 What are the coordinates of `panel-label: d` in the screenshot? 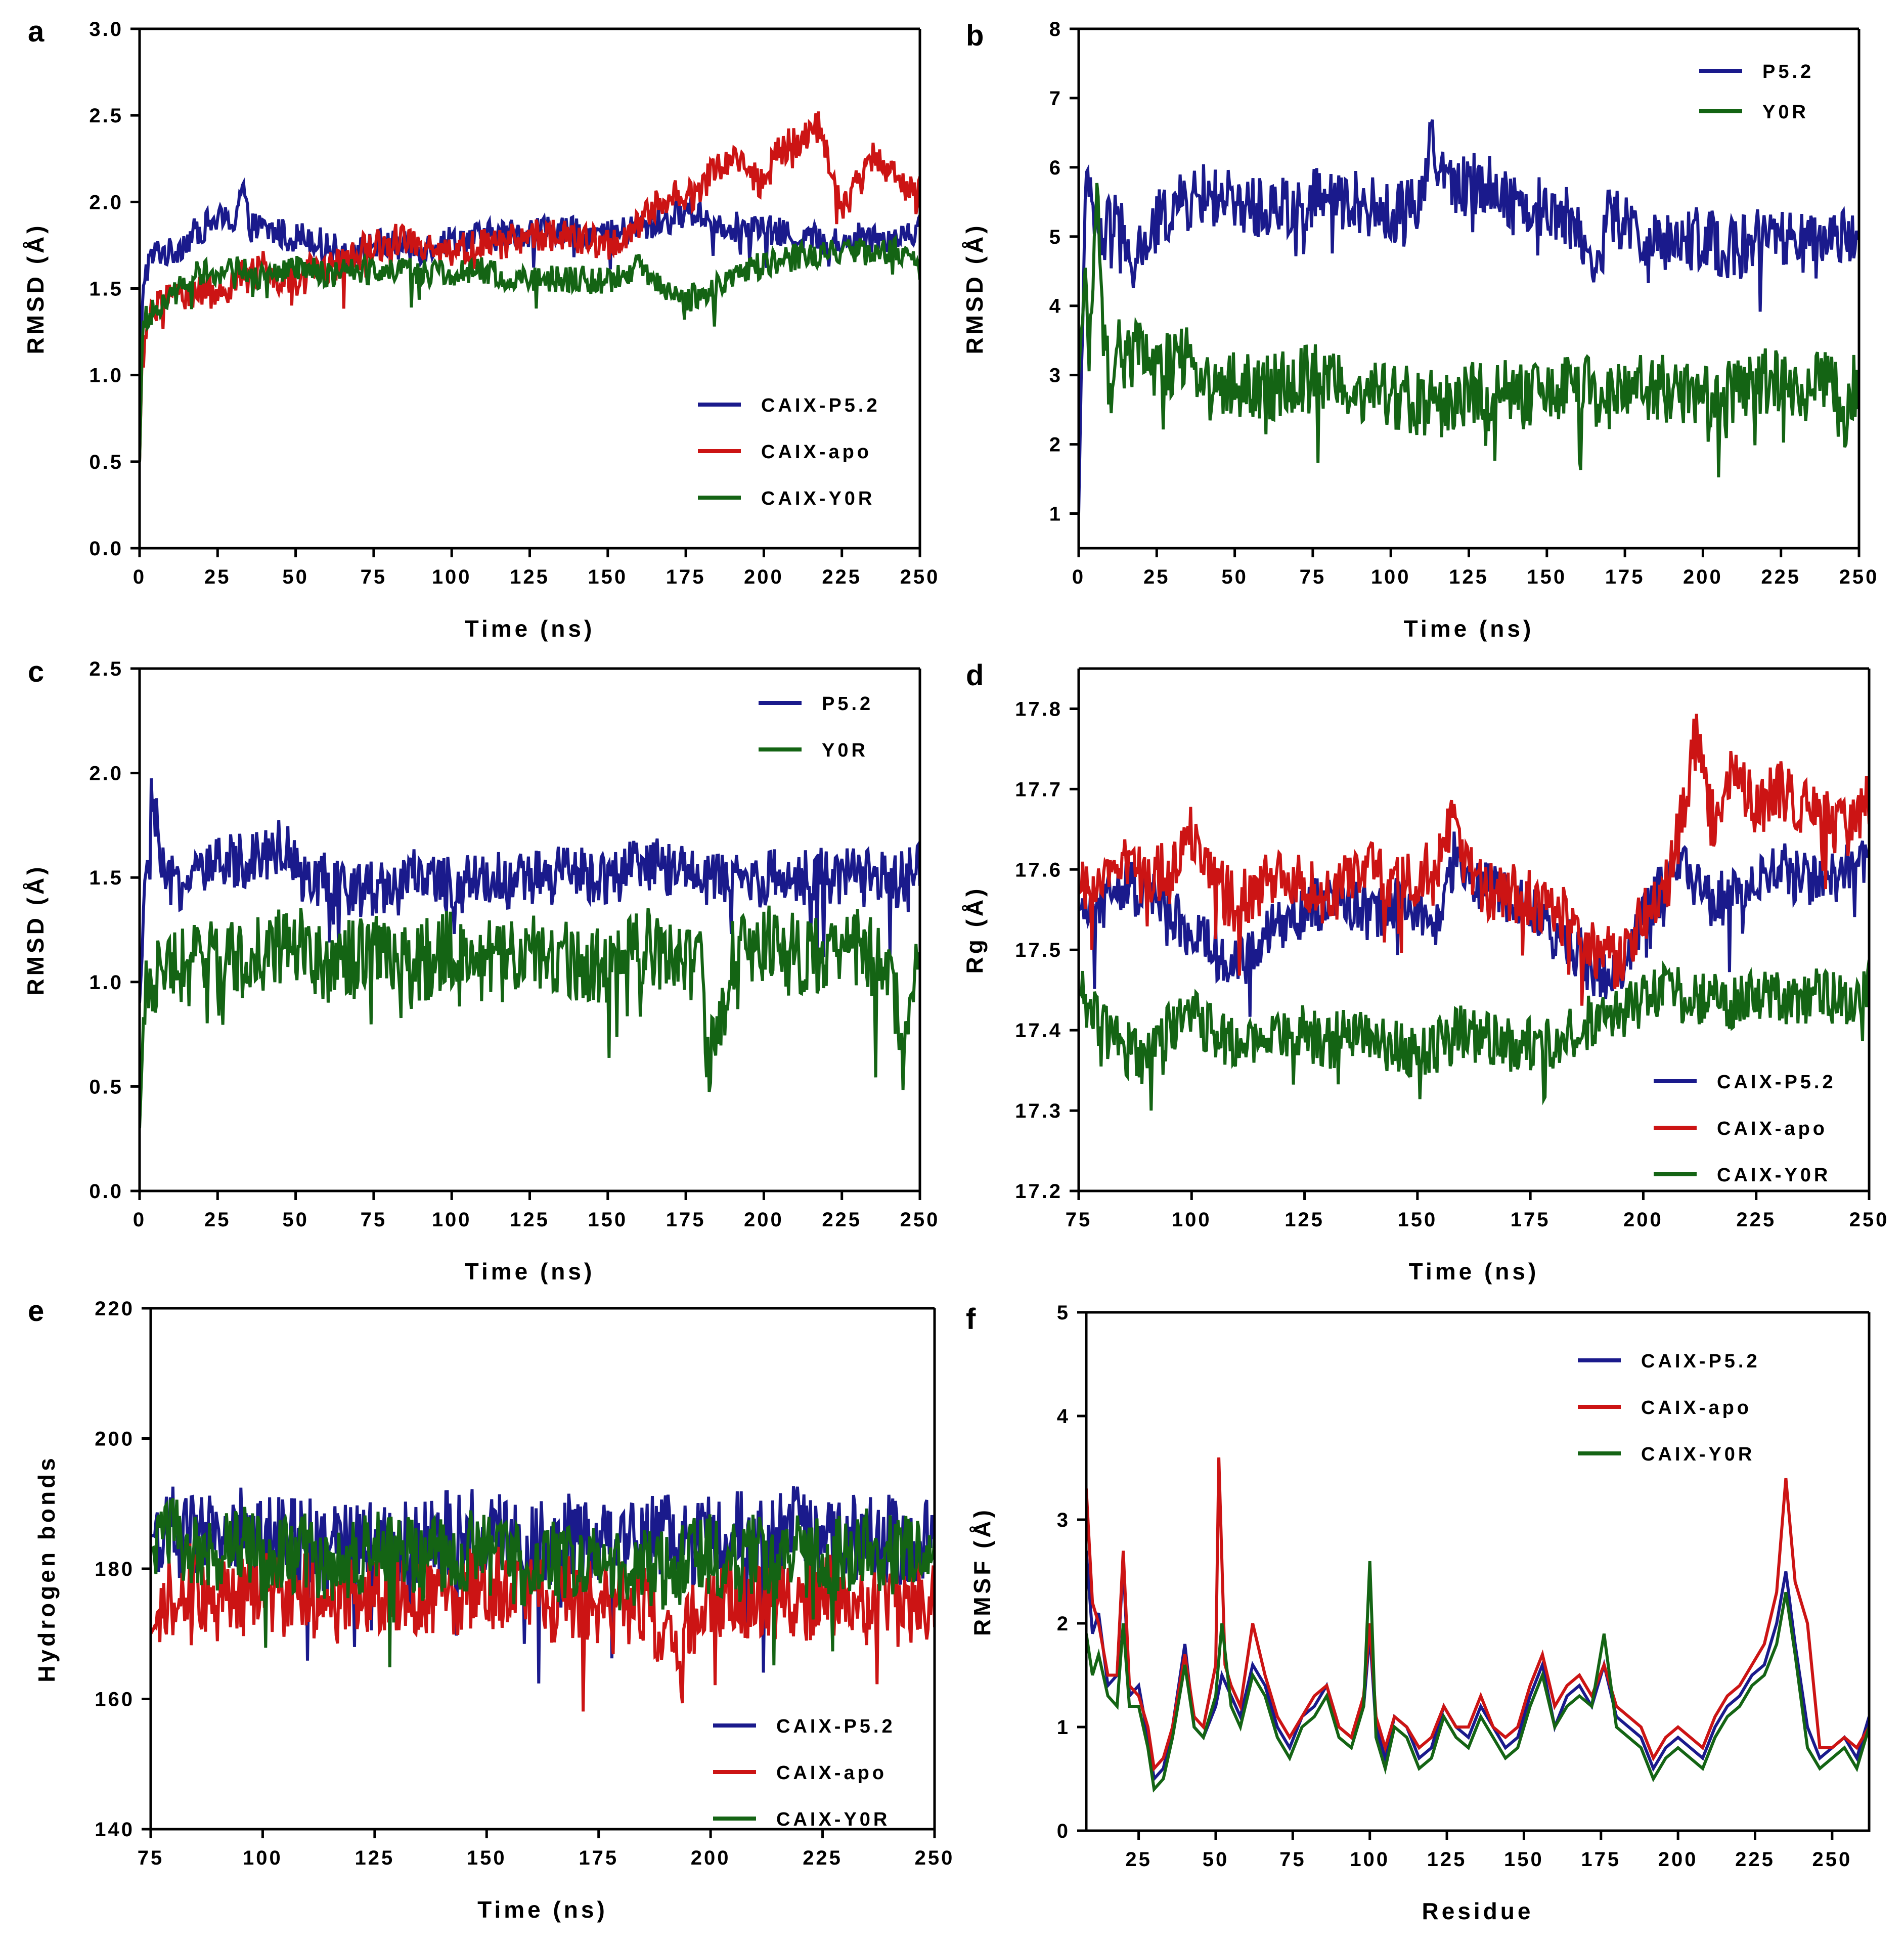 It's located at (975, 675).